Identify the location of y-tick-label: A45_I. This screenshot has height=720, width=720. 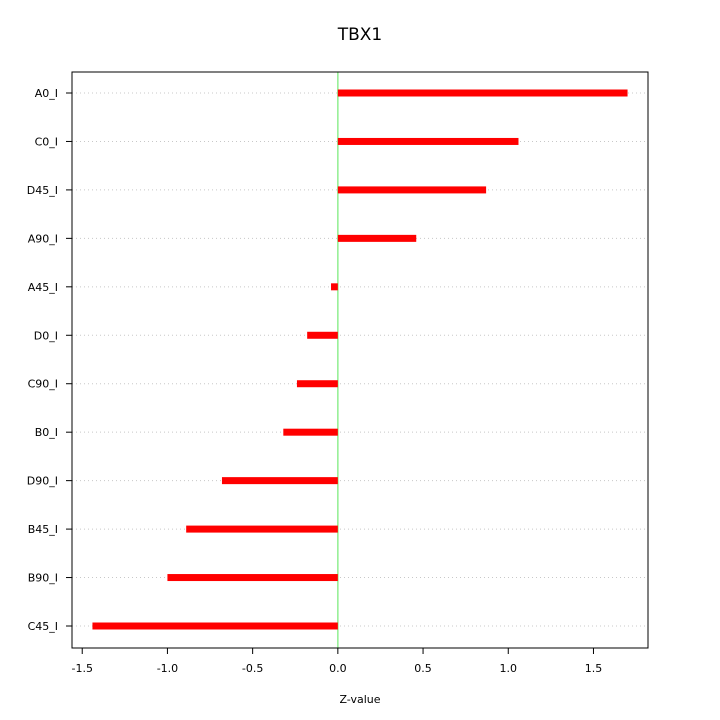
(43, 287).